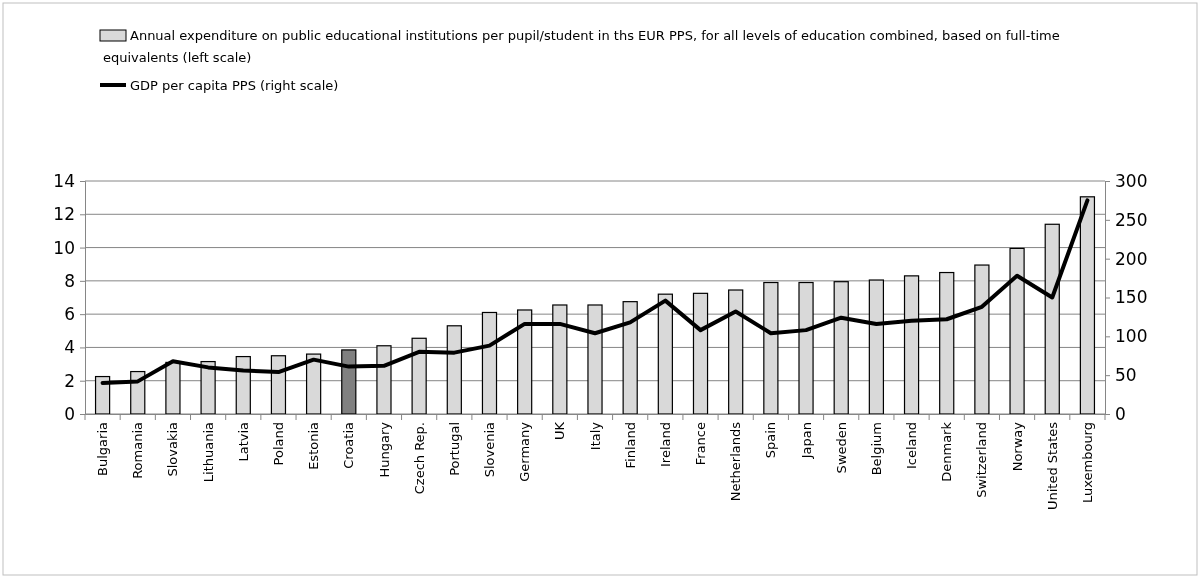 This screenshot has width=1201, height=578. Describe the element at coordinates (665, 444) in the screenshot. I see `x-tick-label: Ireland` at that location.